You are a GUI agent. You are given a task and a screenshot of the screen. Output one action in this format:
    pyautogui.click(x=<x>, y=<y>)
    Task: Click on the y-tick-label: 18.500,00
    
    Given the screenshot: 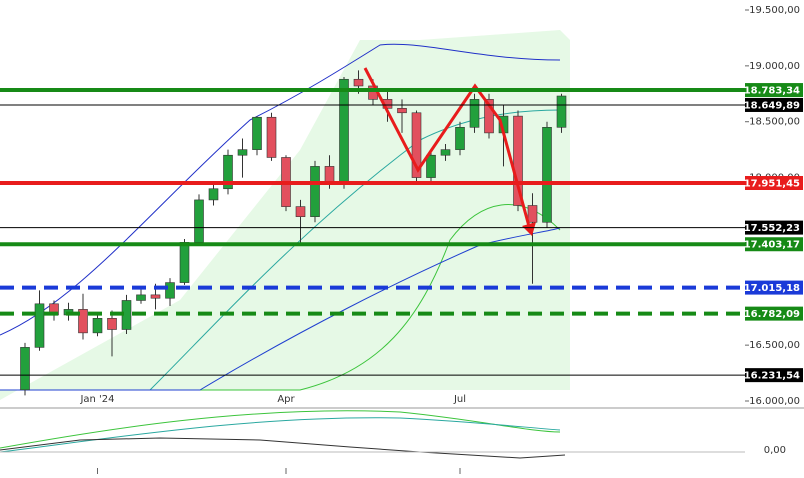 What is the action you would take?
    pyautogui.click(x=774, y=122)
    